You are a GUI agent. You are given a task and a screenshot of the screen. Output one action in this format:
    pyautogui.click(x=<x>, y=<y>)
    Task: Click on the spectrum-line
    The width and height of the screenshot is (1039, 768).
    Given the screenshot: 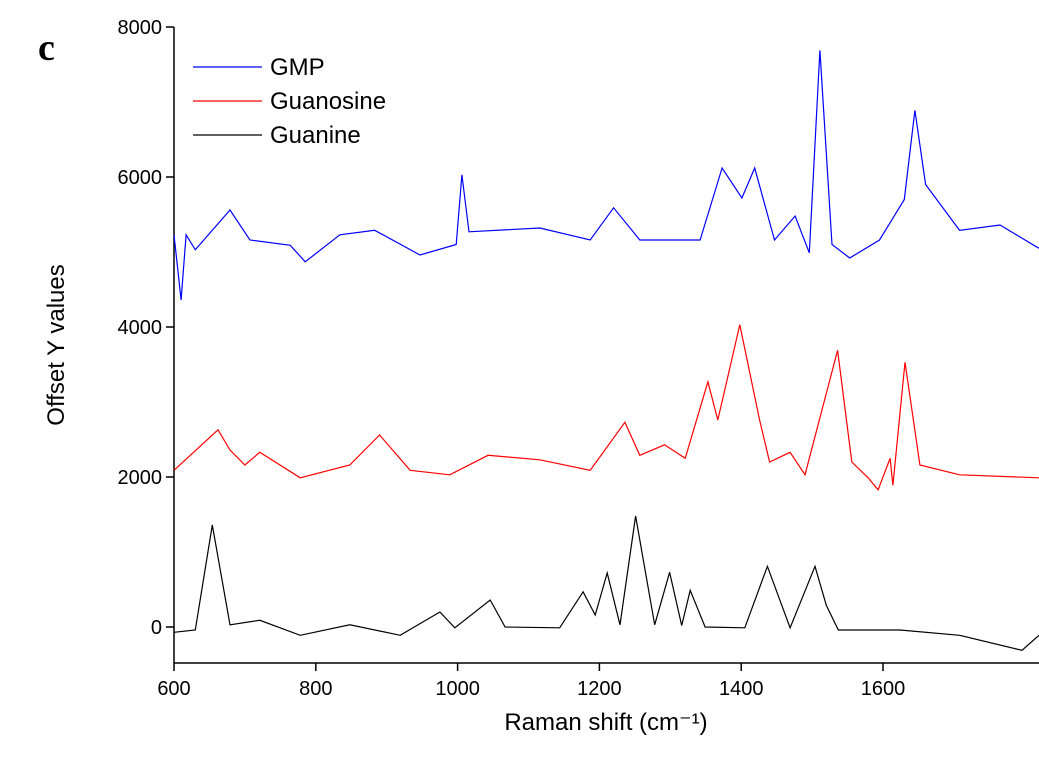 What is the action you would take?
    pyautogui.click(x=606, y=583)
    